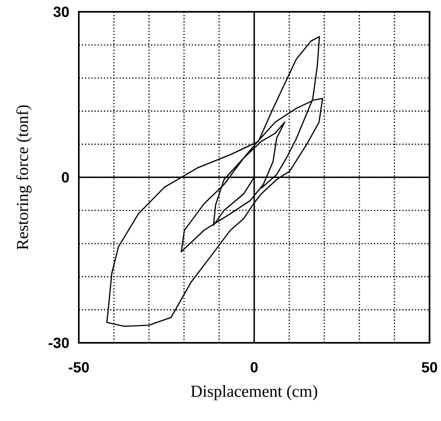 The image size is (441, 421). Describe the element at coordinates (254, 367) in the screenshot. I see `x-tick-label: 0` at that location.